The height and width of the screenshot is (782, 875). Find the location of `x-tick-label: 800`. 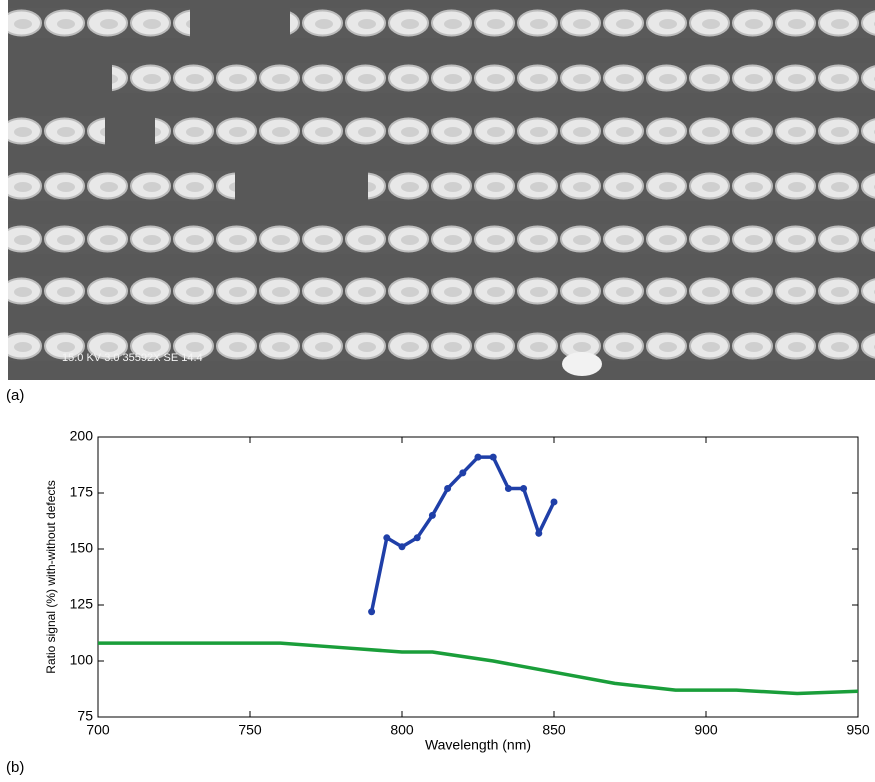

x-tick-label: 800 is located at coordinates (402, 730).